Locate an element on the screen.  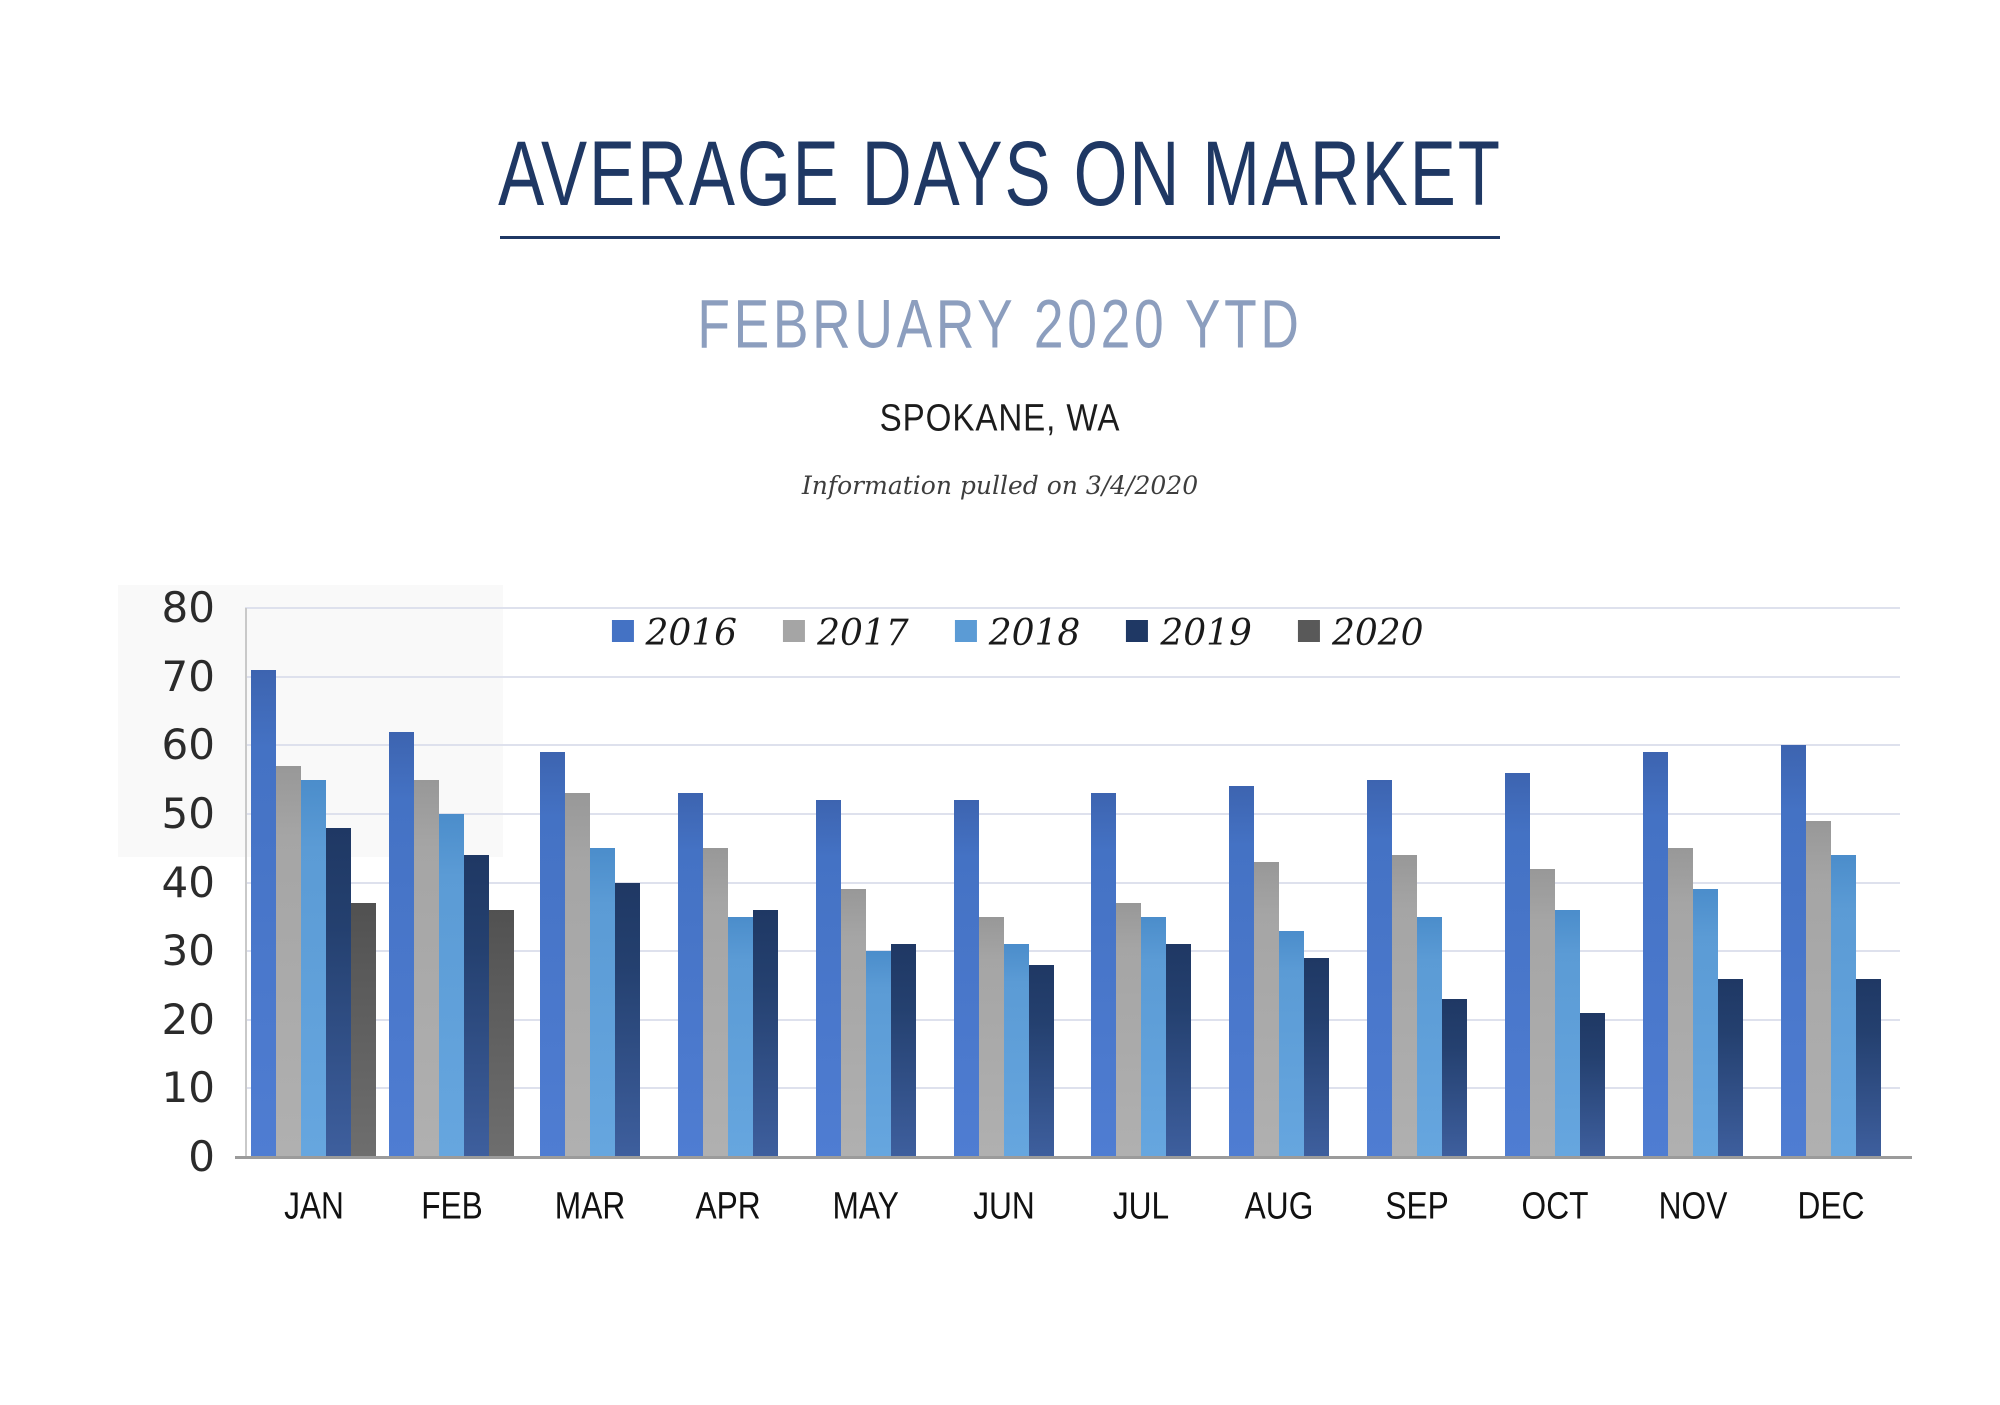
legend-label-2019: 2019 is located at coordinates (1206, 633).